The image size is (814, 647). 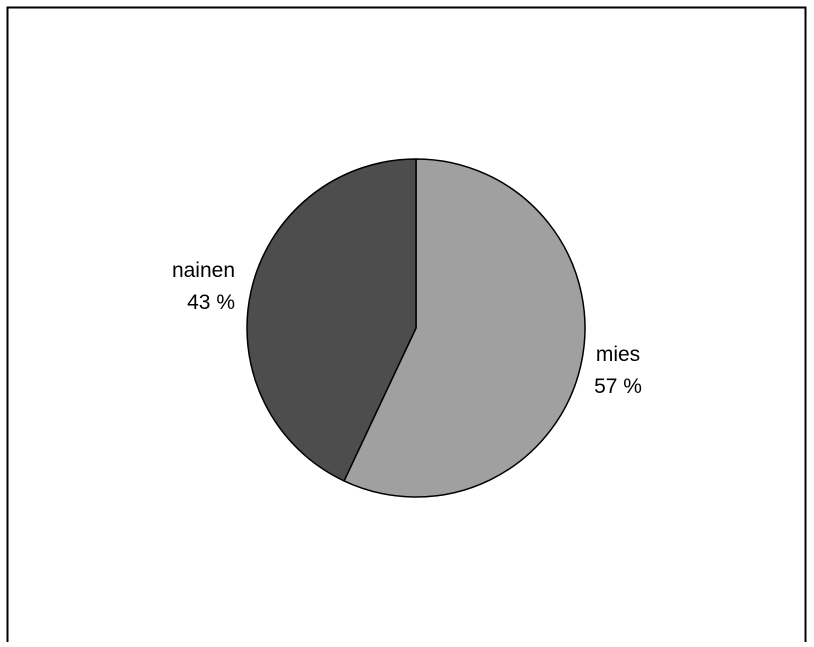 What do you see at coordinates (618, 354) in the screenshot?
I see `slice-label-mies: mies` at bounding box center [618, 354].